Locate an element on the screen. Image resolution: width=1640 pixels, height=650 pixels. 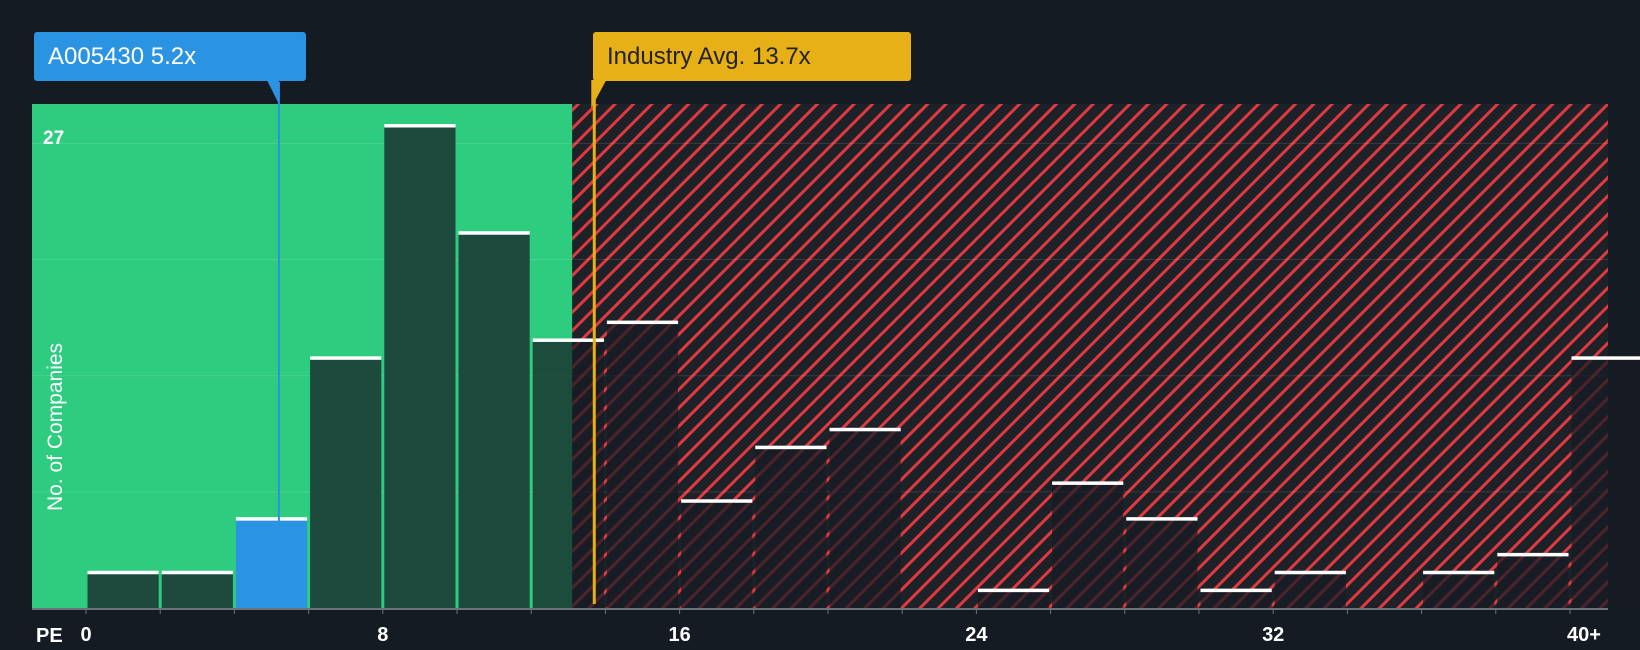
y-axis-label: No. of Companies is located at coordinates (55, 427).